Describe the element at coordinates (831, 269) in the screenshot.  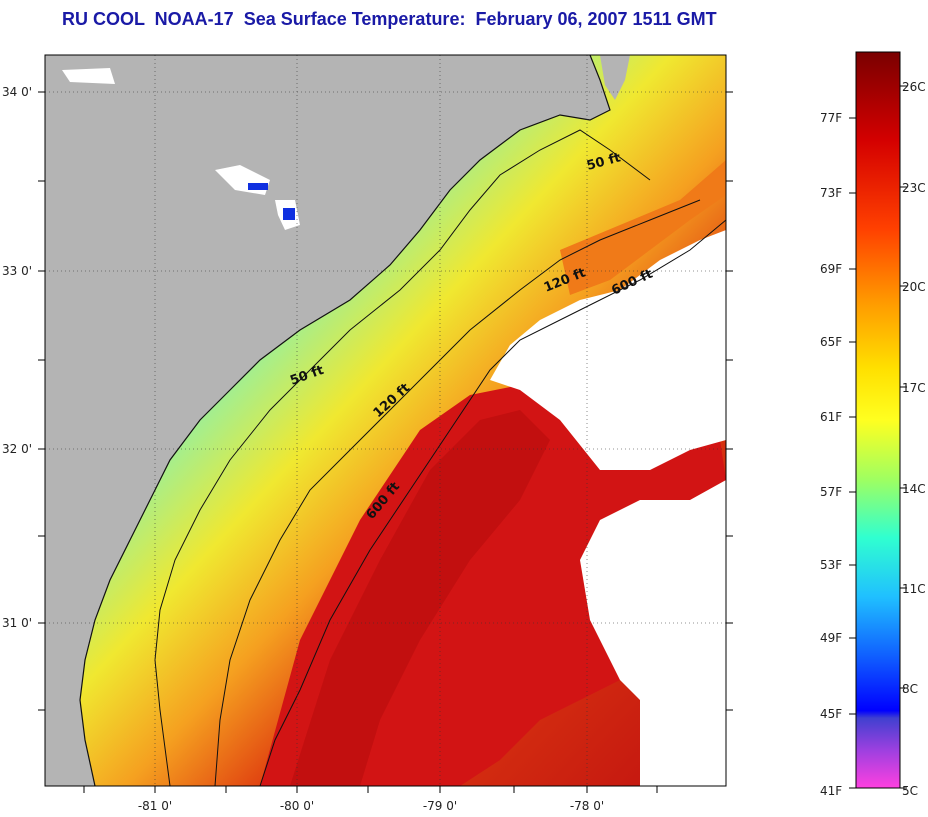
I see `colorbar-f-label: 69F` at that location.